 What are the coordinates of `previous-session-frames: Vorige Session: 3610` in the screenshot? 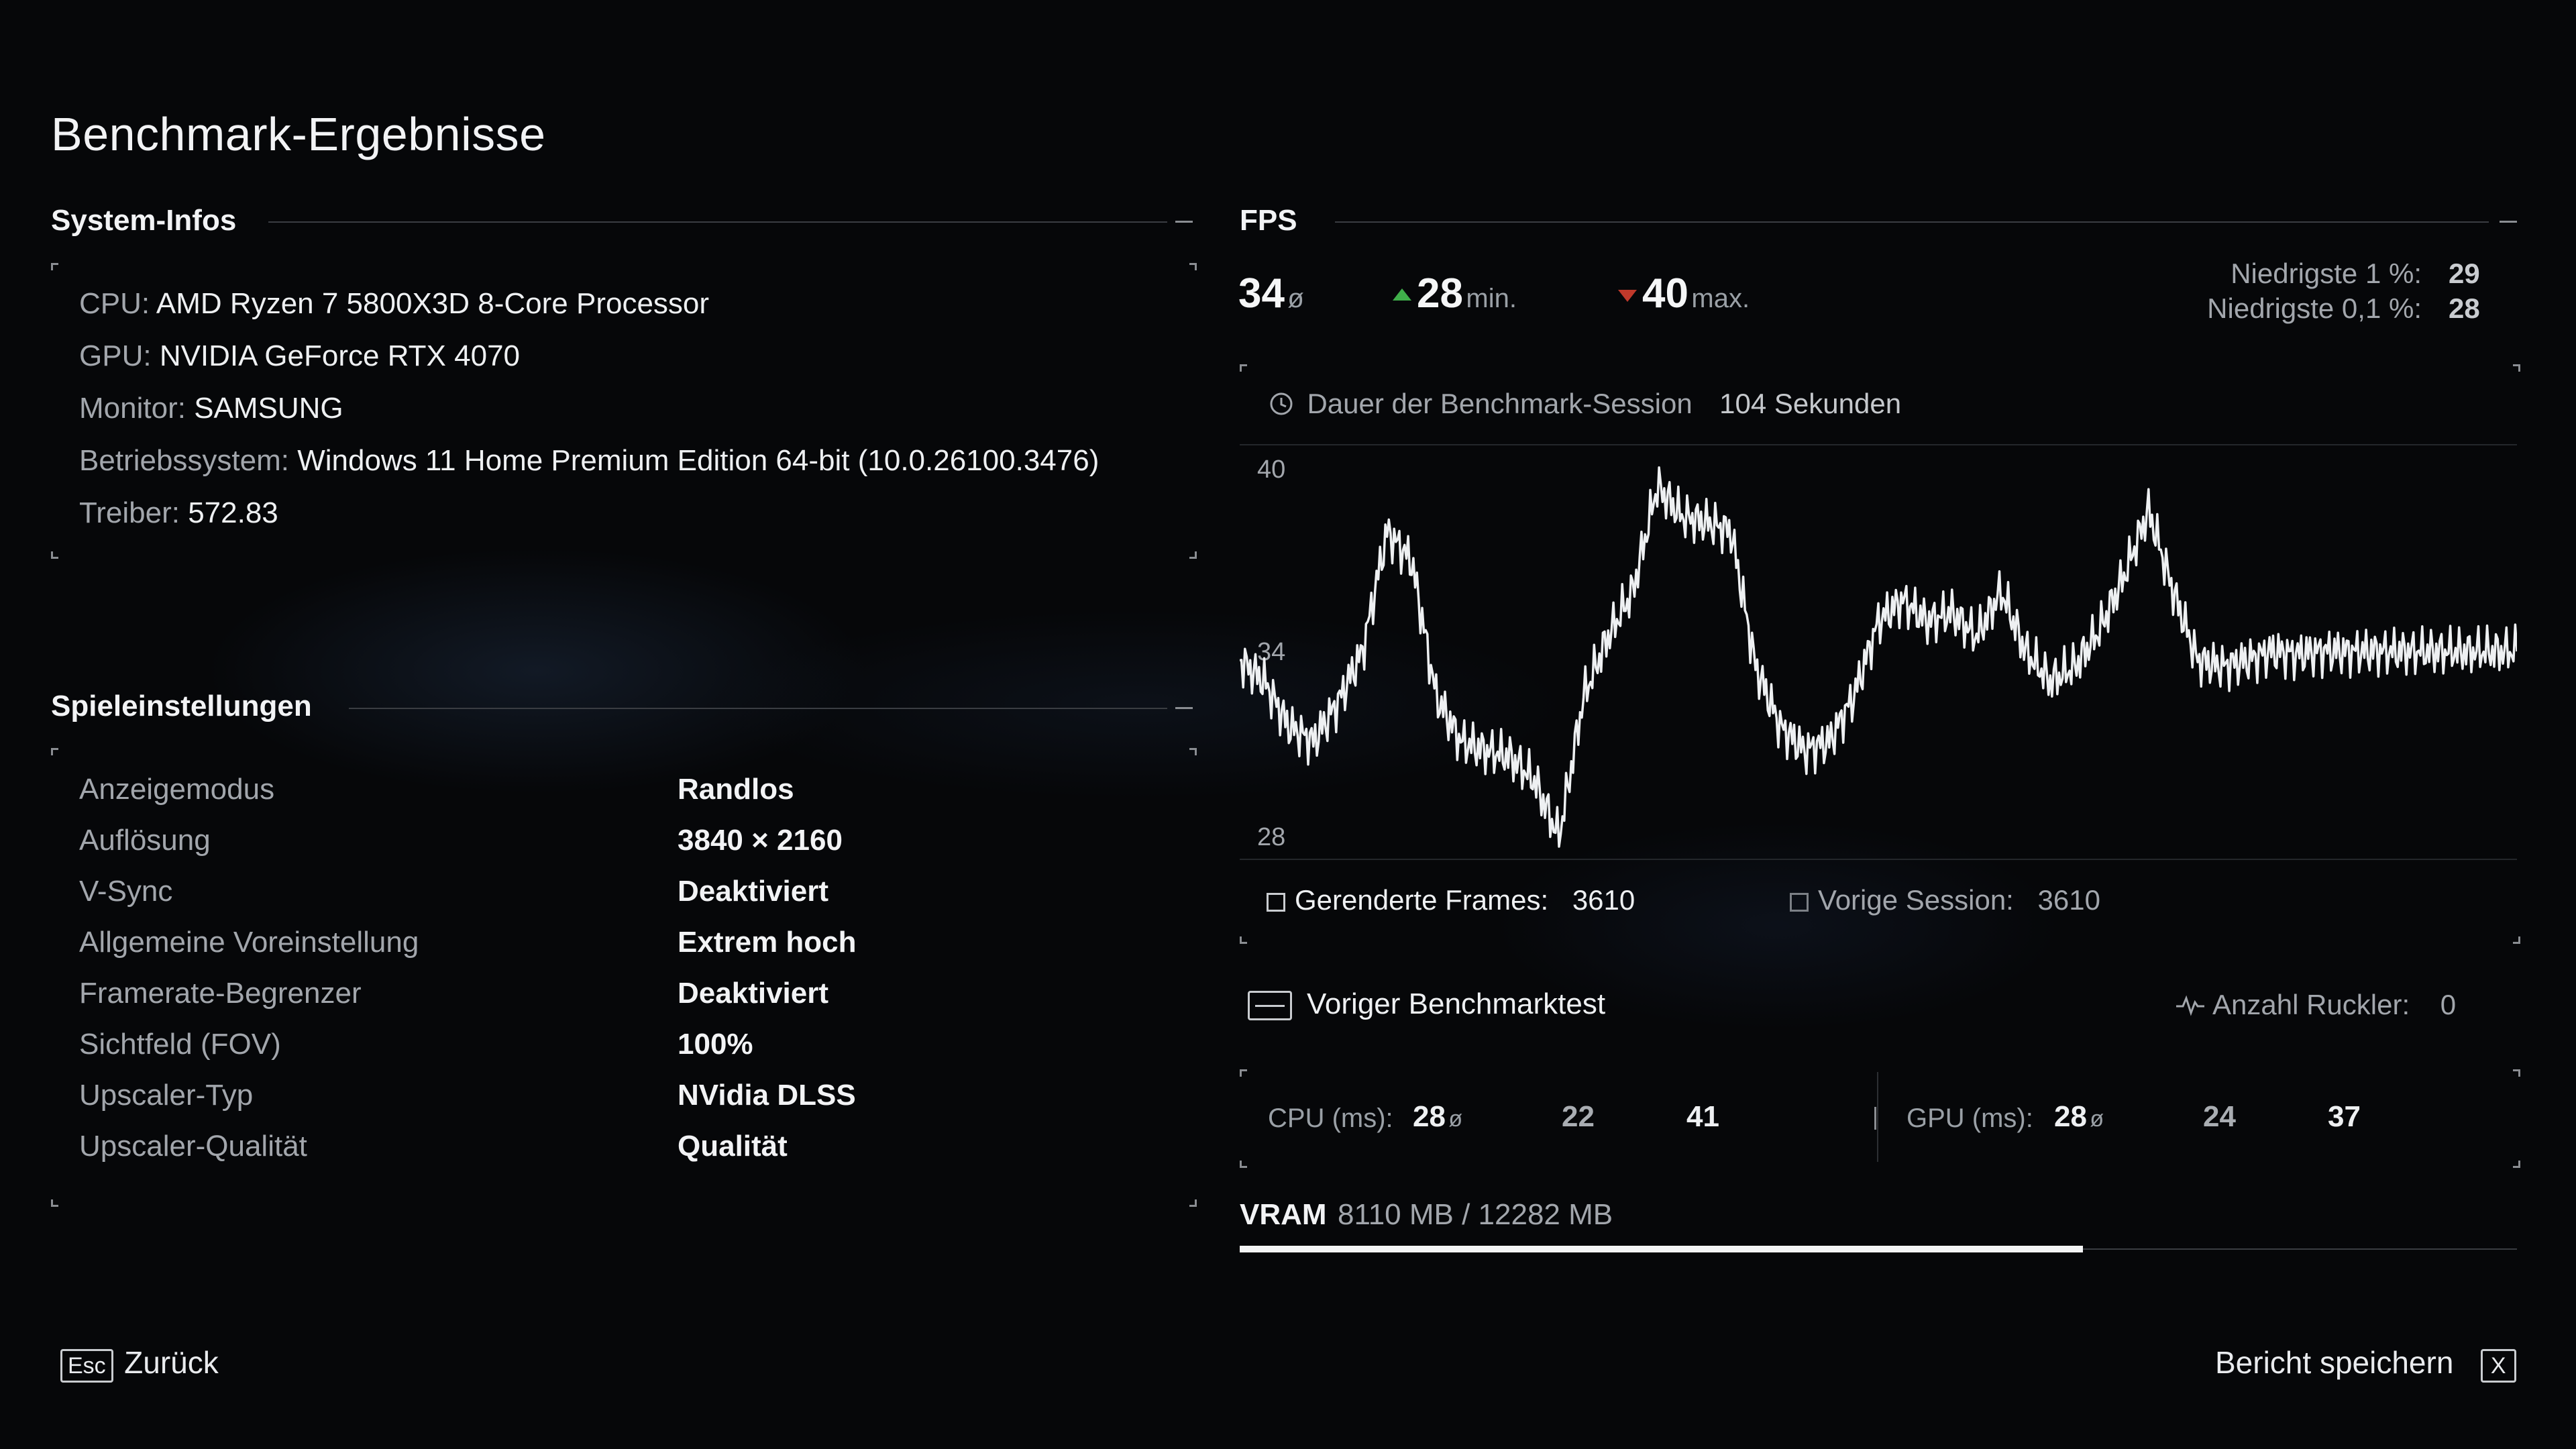 It's located at (1945, 900).